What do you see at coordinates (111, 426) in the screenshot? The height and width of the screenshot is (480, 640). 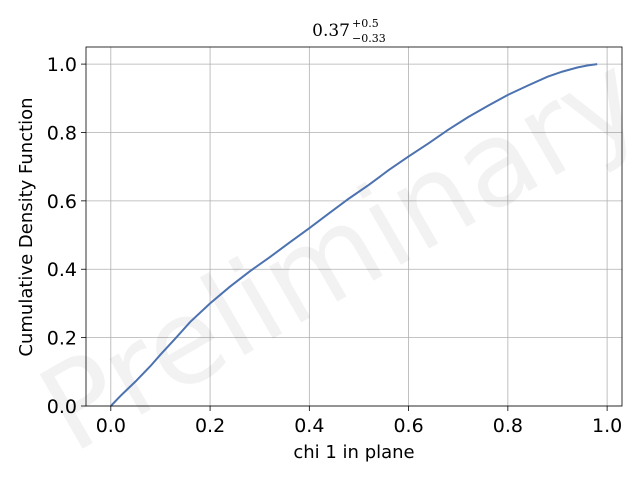 I see `x-tick-label: 0.0` at bounding box center [111, 426].